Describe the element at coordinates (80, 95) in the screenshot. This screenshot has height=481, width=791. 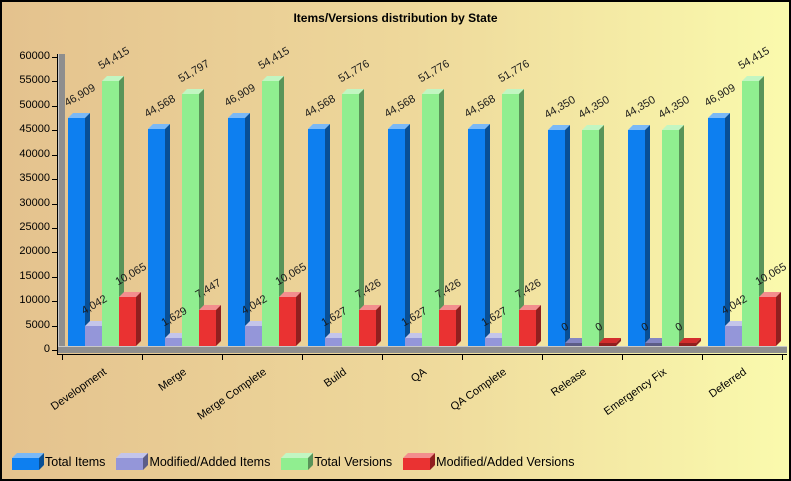
I see `value-label: 46,909` at that location.